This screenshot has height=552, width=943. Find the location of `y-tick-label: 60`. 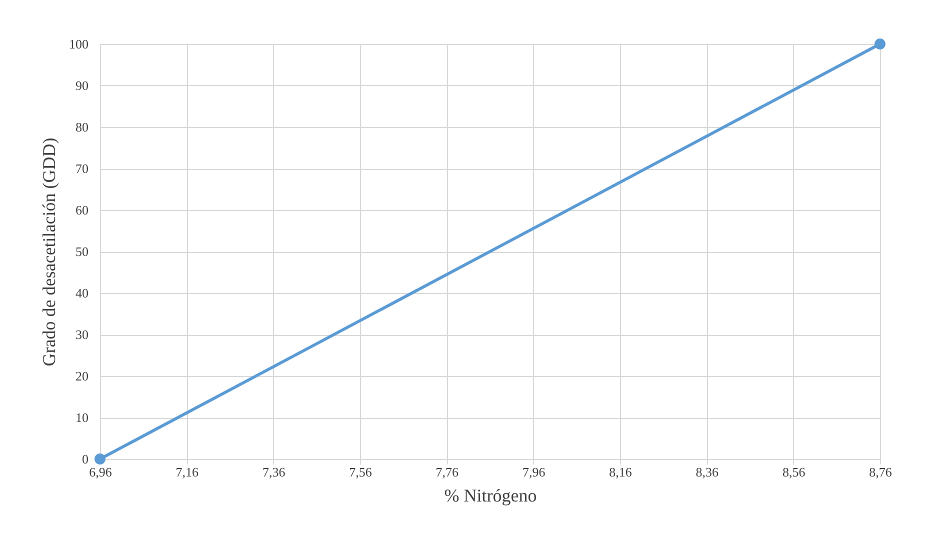

y-tick-label: 60 is located at coordinates (82, 210).